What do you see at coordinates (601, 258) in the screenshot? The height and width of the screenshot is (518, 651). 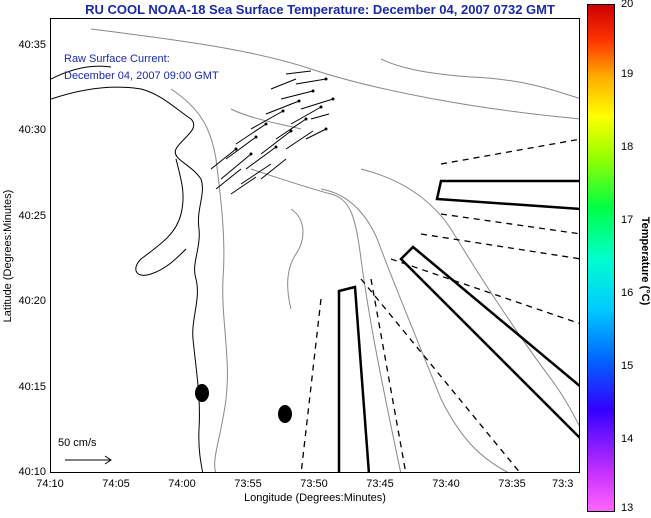 I see `temperature-colorbar` at bounding box center [601, 258].